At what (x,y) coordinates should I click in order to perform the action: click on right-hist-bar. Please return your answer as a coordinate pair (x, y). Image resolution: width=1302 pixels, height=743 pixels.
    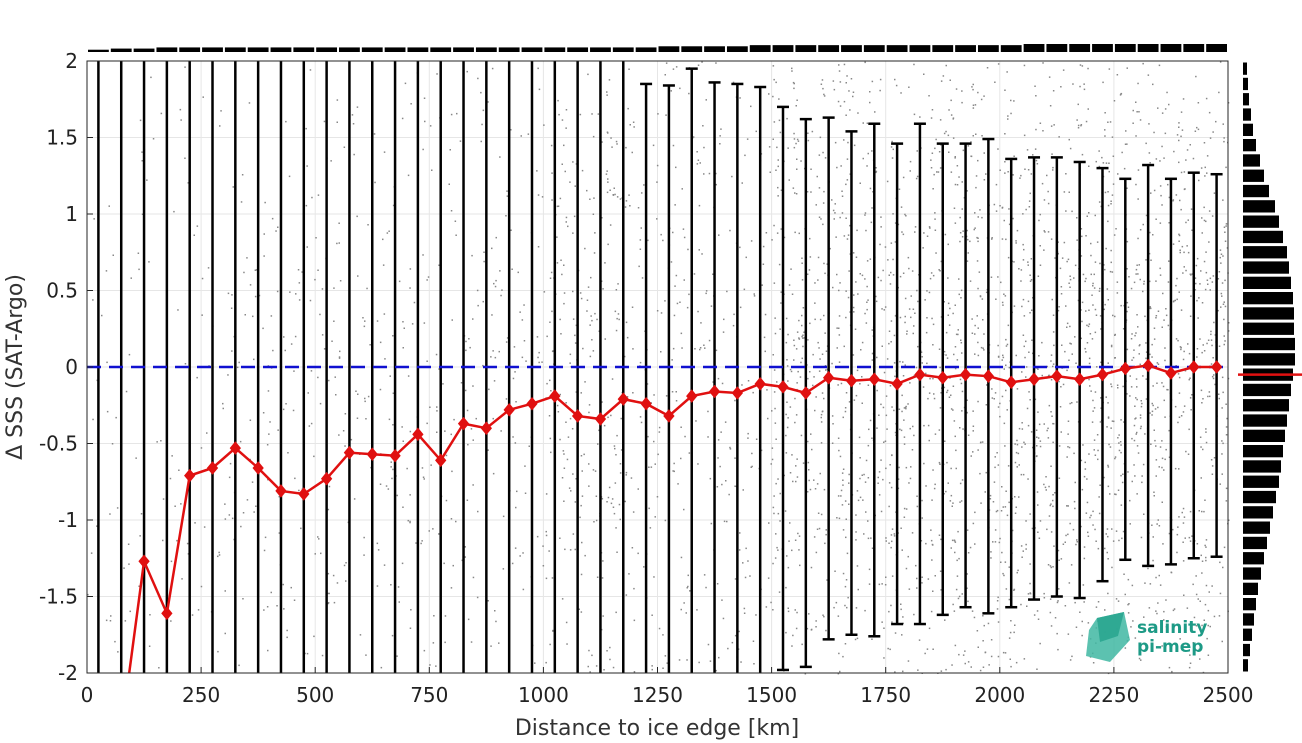
    Looking at the image, I should click on (1267, 282).